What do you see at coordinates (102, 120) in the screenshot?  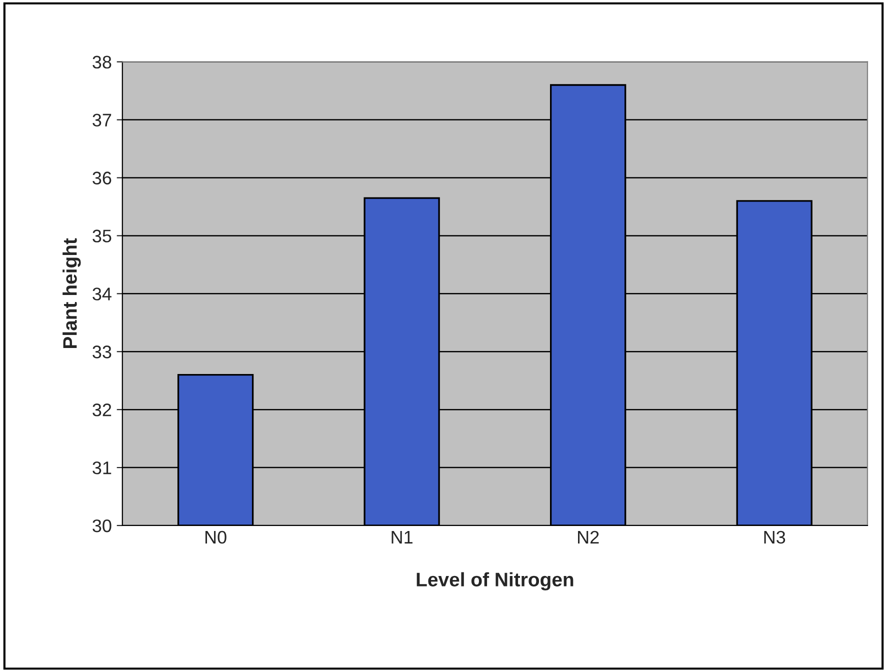 I see `y-tick-label: 37` at bounding box center [102, 120].